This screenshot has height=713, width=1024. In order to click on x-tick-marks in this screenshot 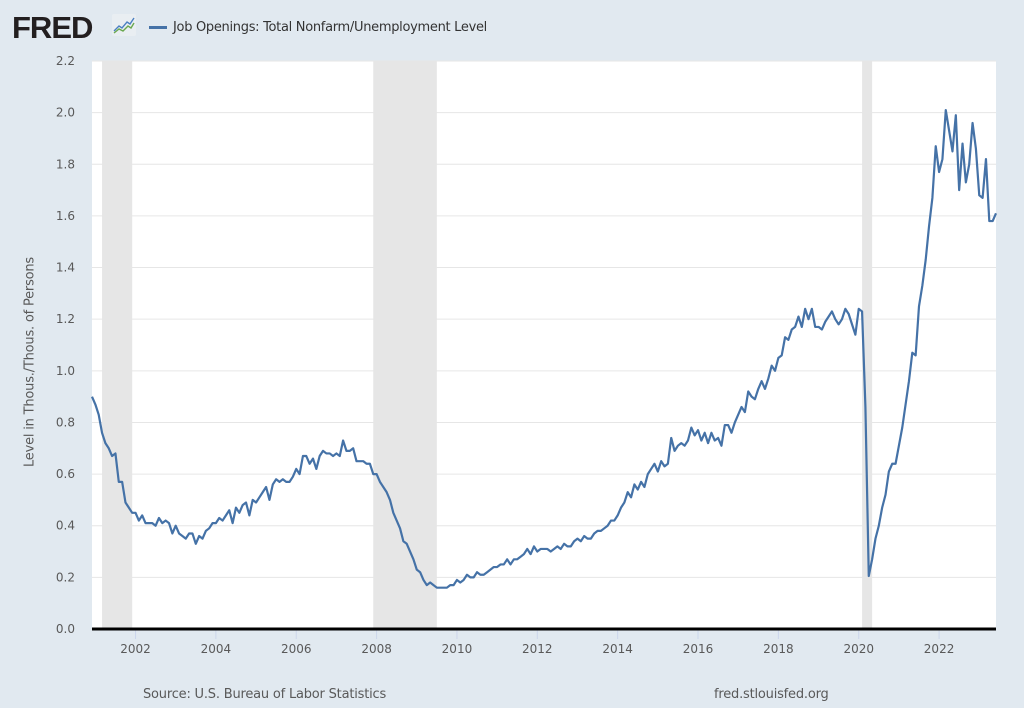, I will do `click(537, 634)`.